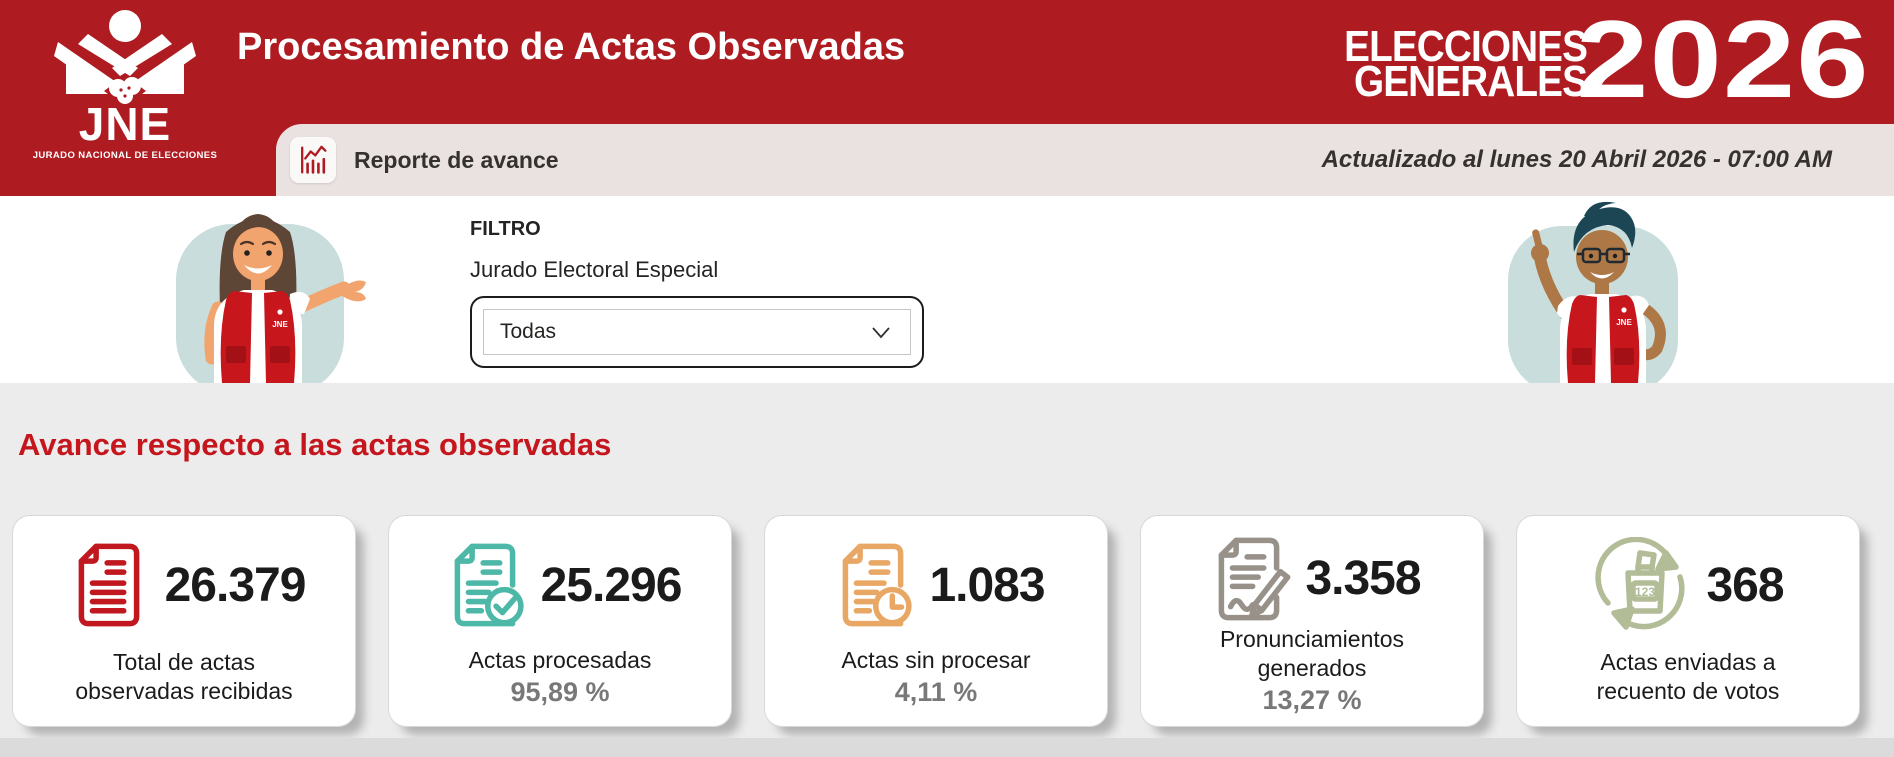 Image resolution: width=1894 pixels, height=757 pixels. What do you see at coordinates (505, 229) in the screenshot?
I see `filter-title: FILTRO` at bounding box center [505, 229].